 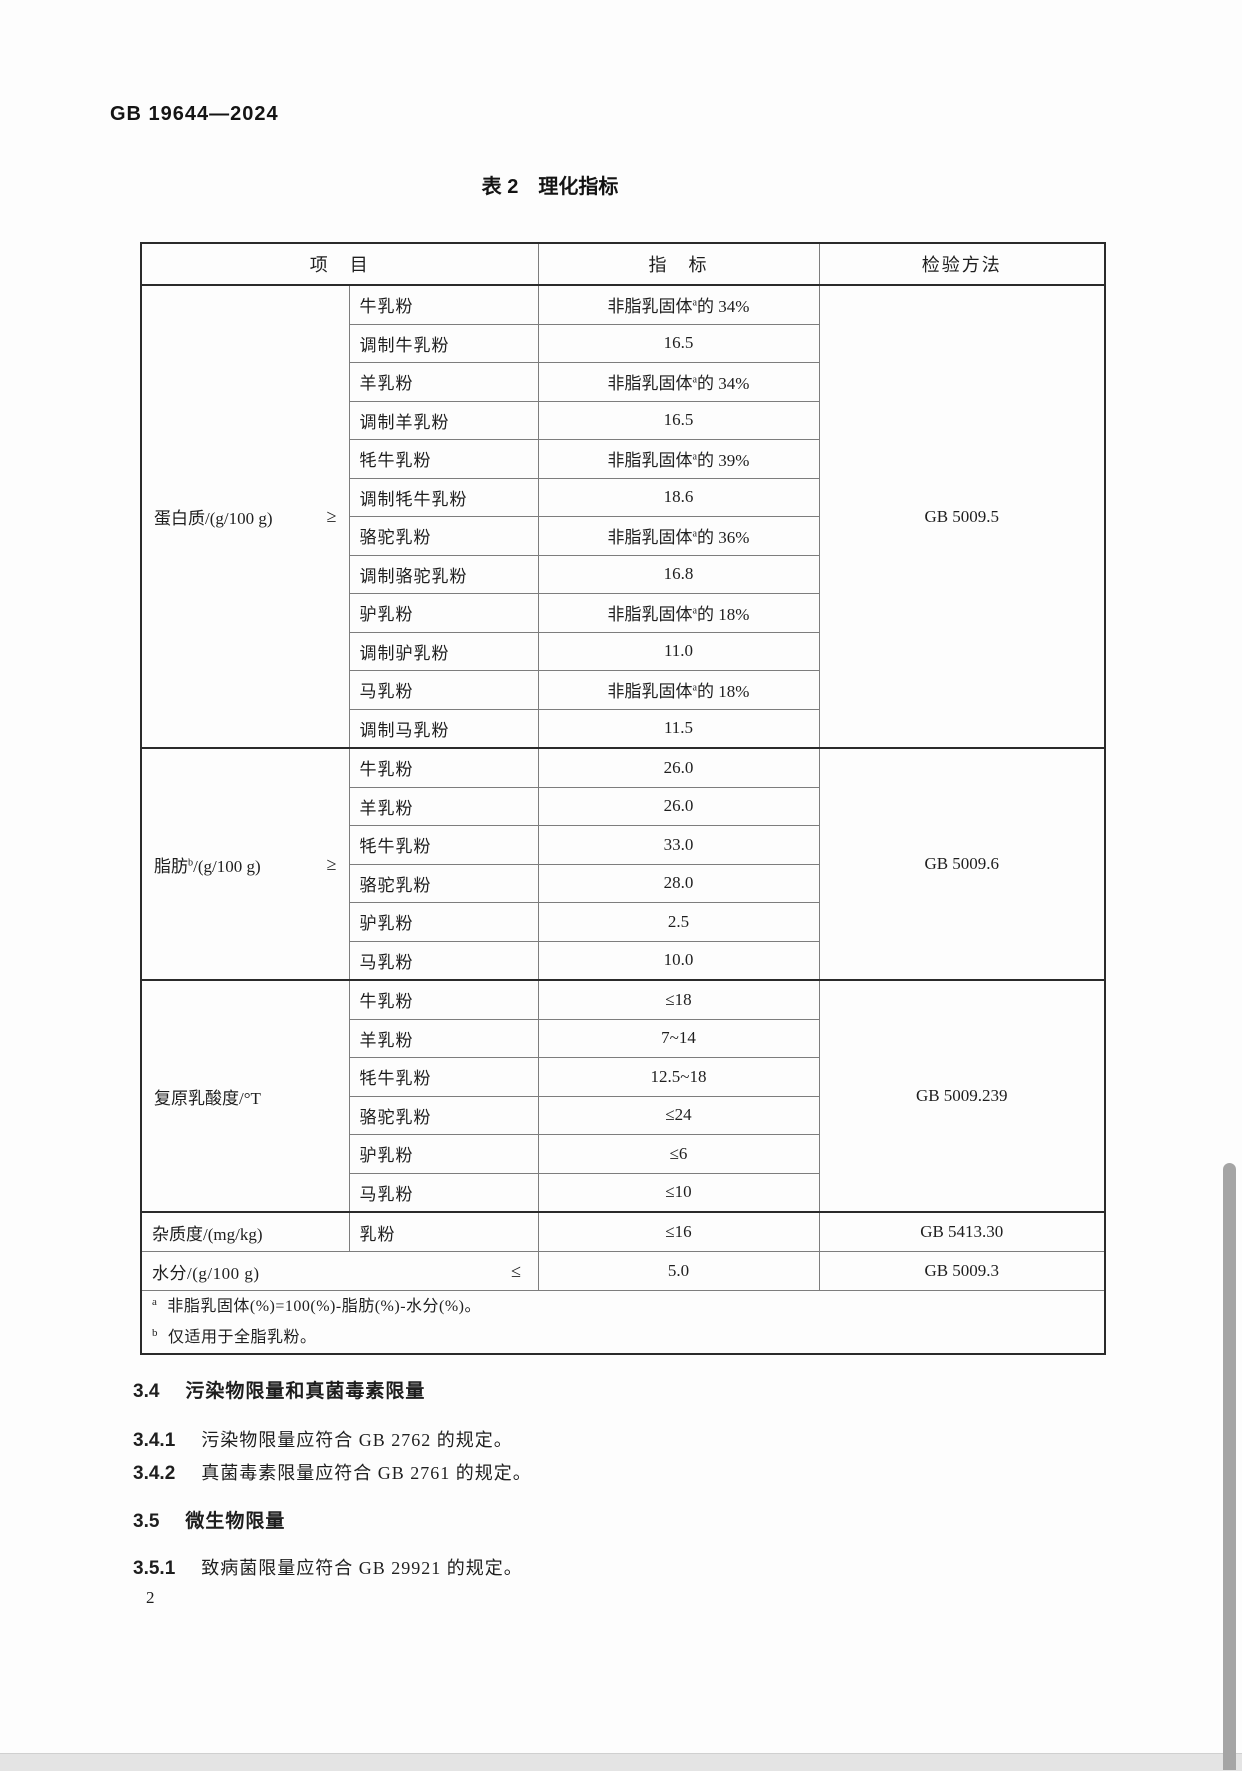 I want to click on table-row: 脂肪b/(g/100 g) ≥ 牛乳粉 26.0 GB 5009.6, so click(x=623, y=864).